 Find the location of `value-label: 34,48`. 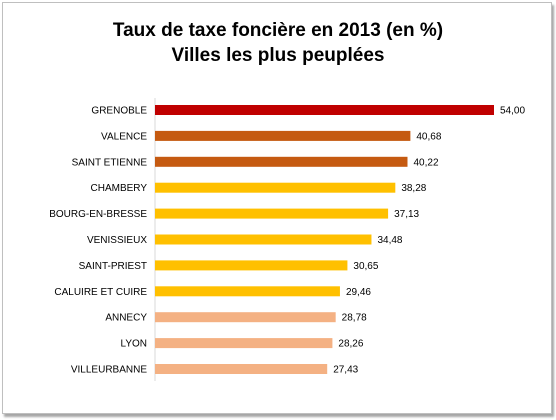

value-label: 34,48 is located at coordinates (389, 240).